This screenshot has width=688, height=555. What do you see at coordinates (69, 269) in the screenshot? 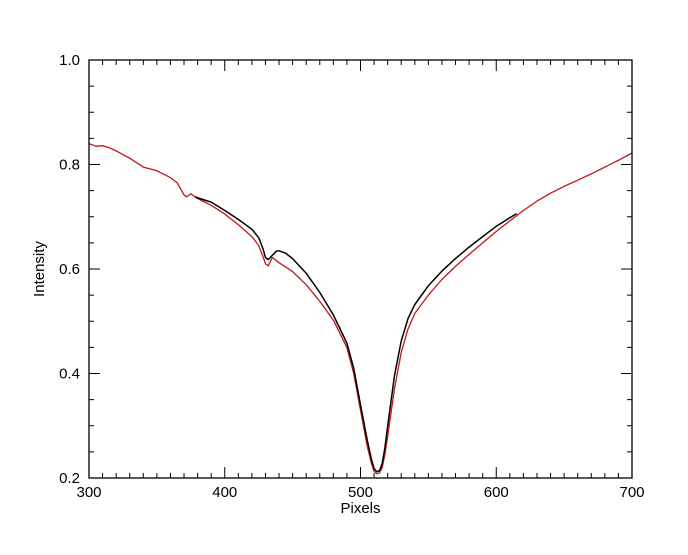
I see `y-tick-label: 0.6` at bounding box center [69, 269].